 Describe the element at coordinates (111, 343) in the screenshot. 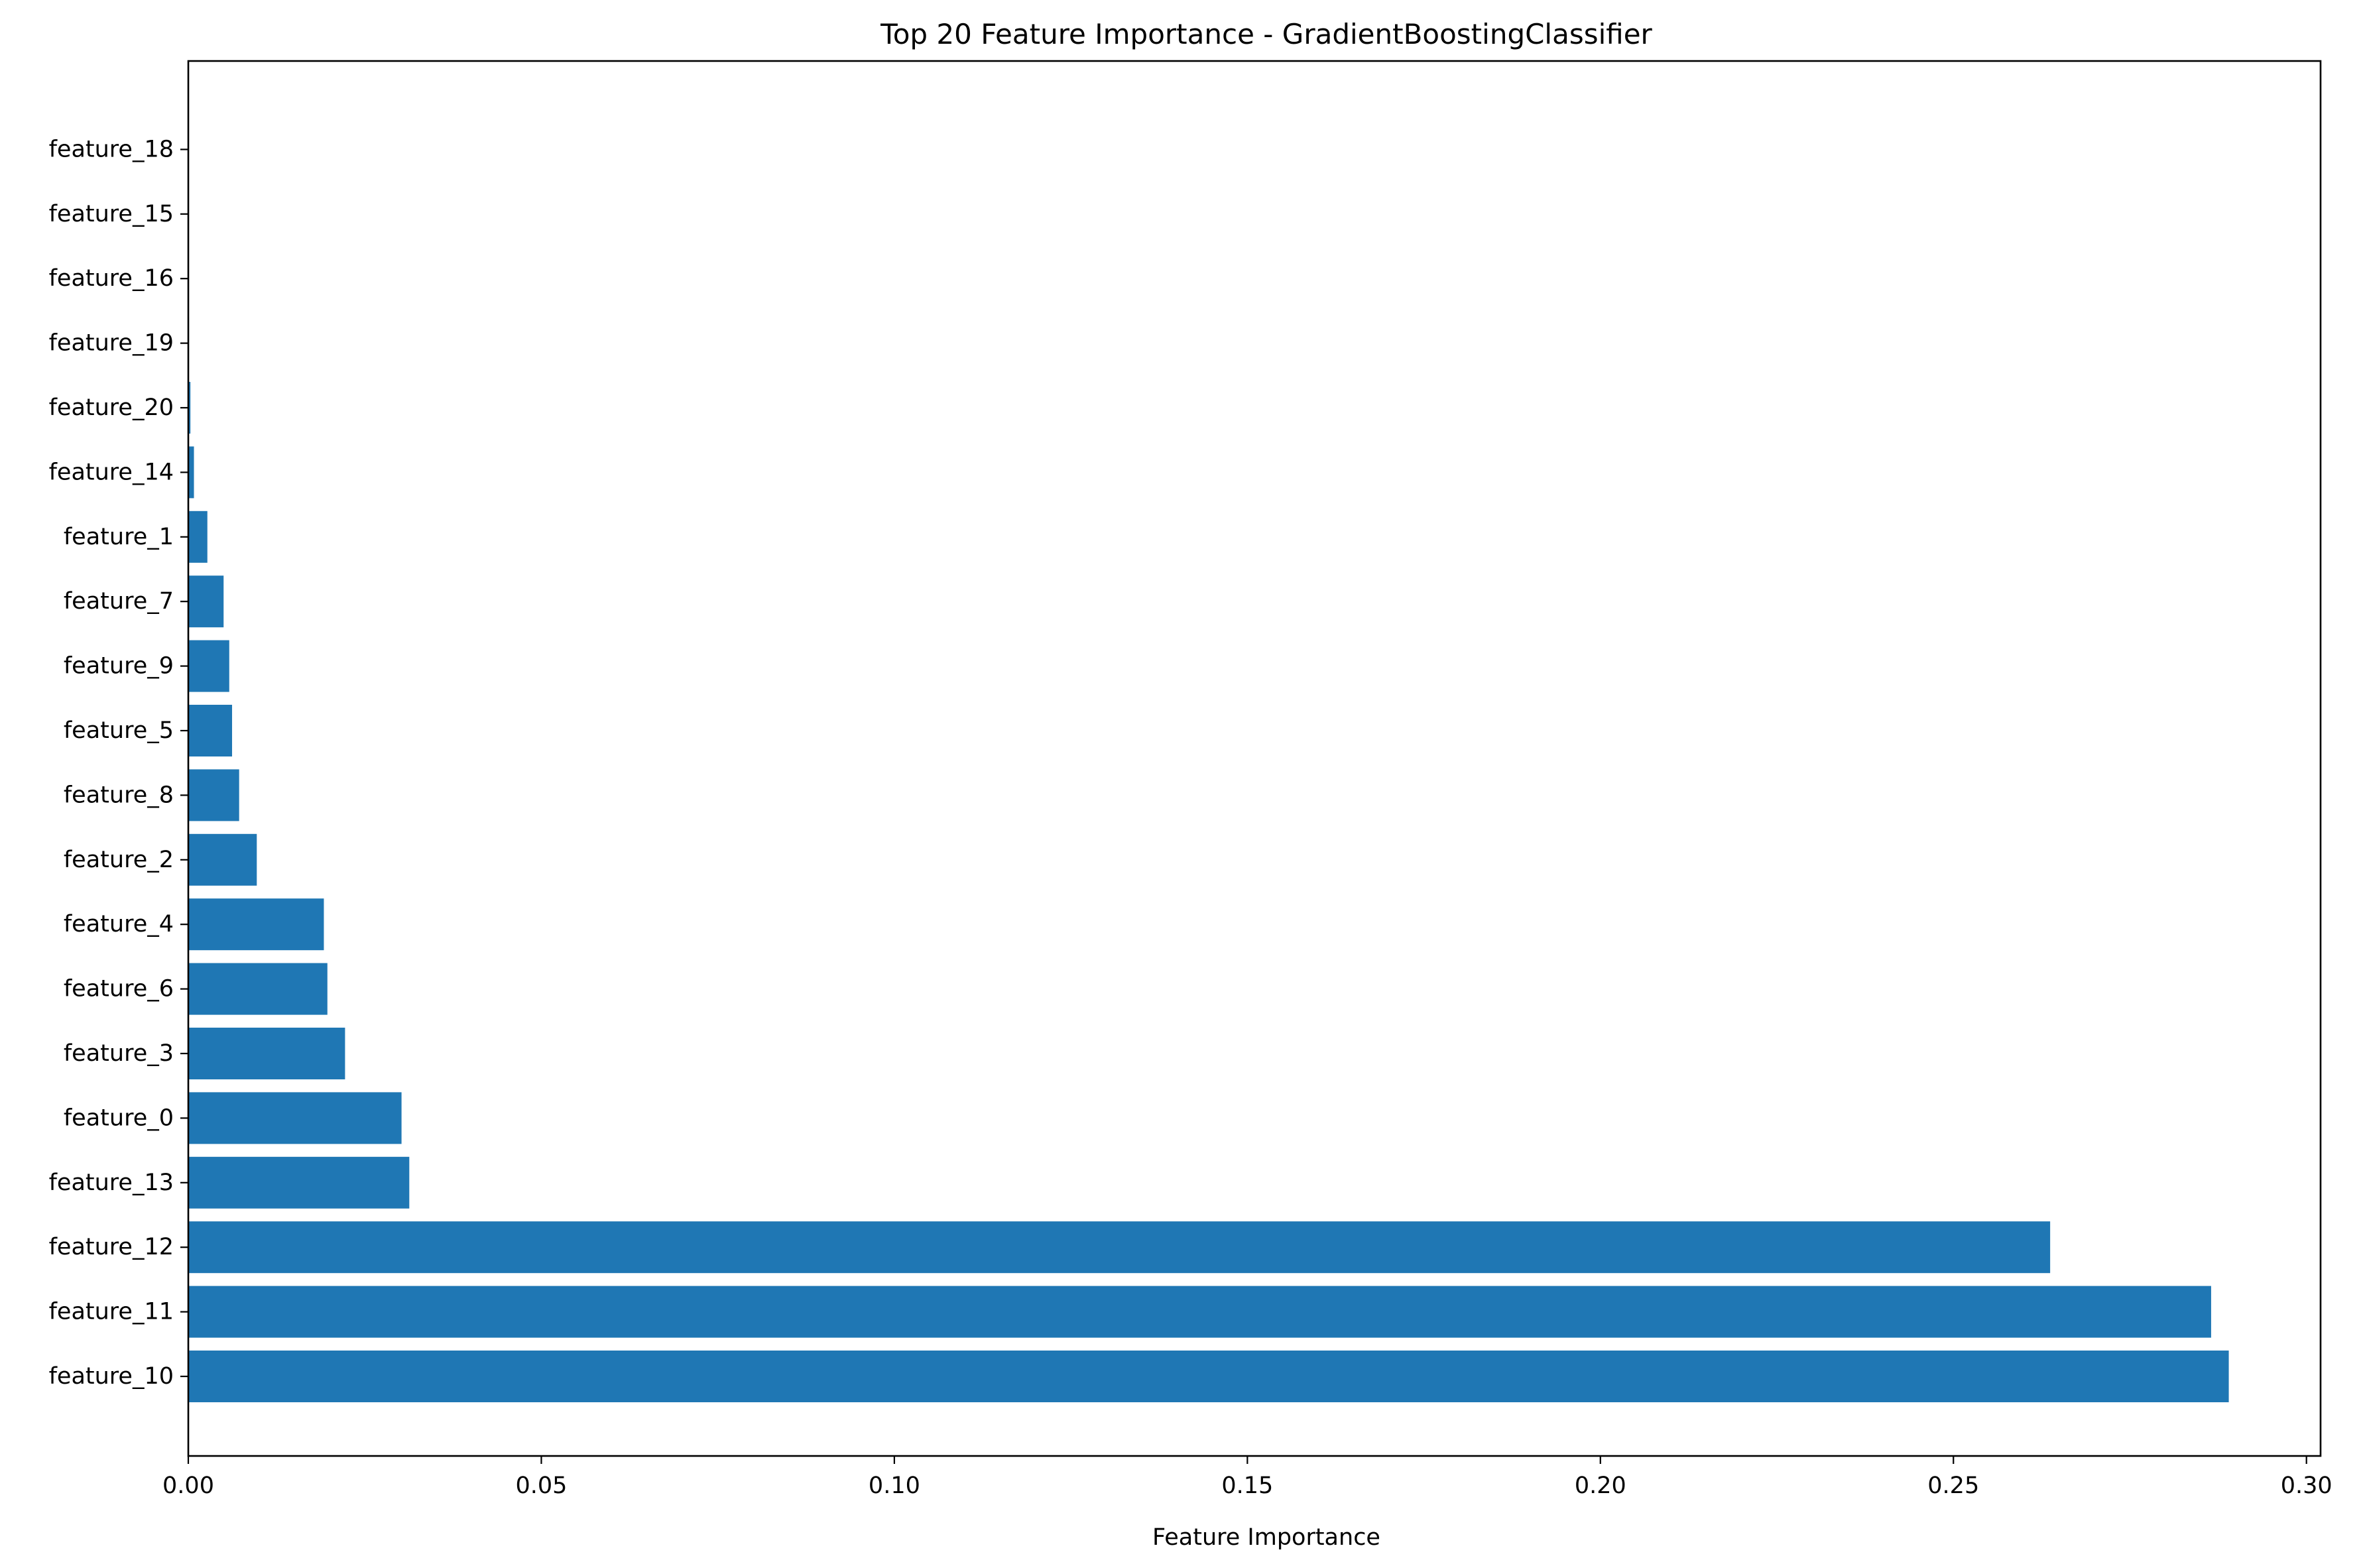

I see `y-tick-label: feature_19` at that location.